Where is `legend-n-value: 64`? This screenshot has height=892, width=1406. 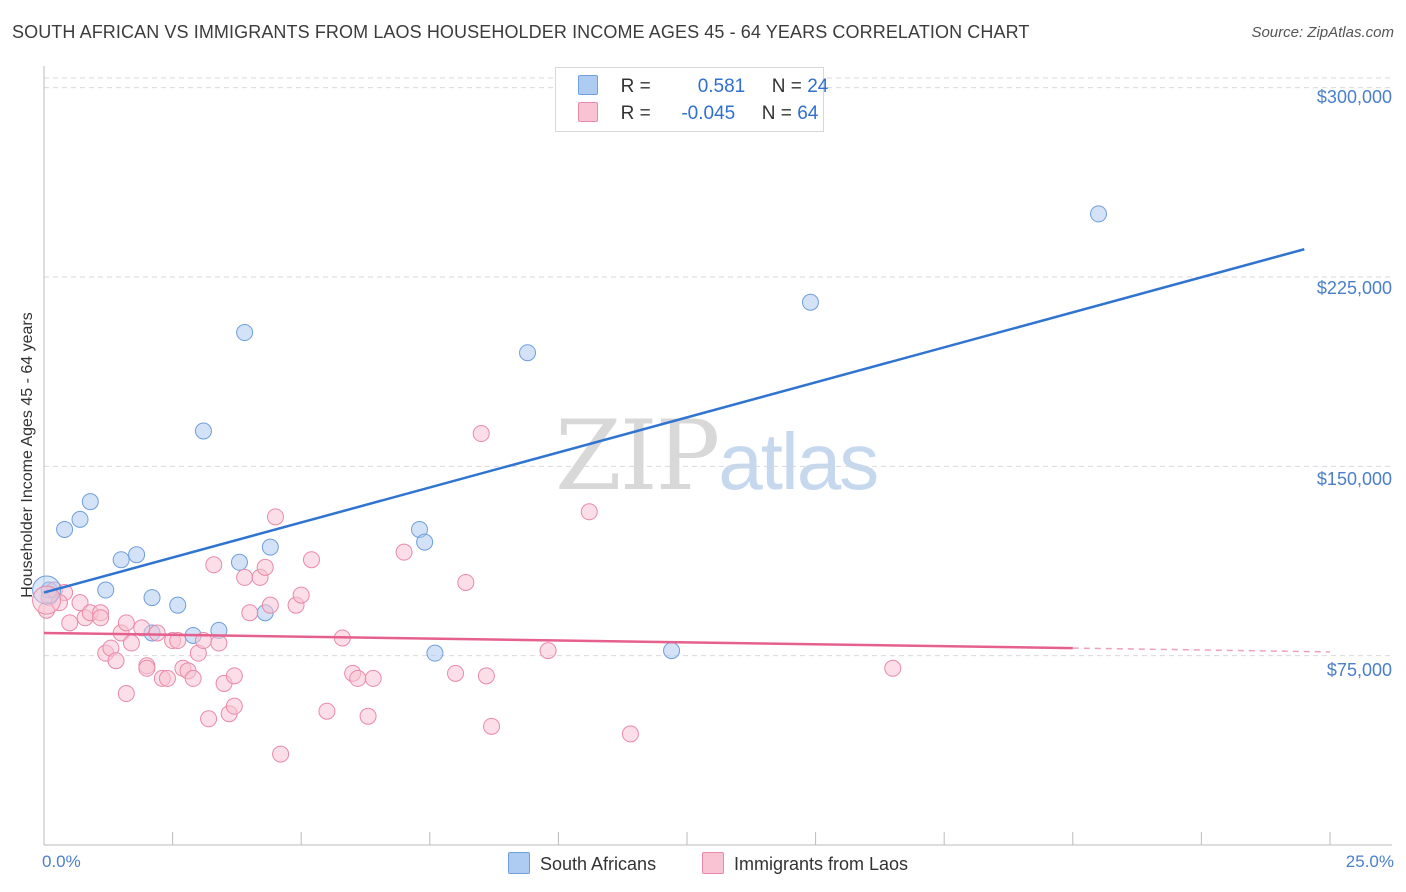 legend-n-value: 64 is located at coordinates (808, 113).